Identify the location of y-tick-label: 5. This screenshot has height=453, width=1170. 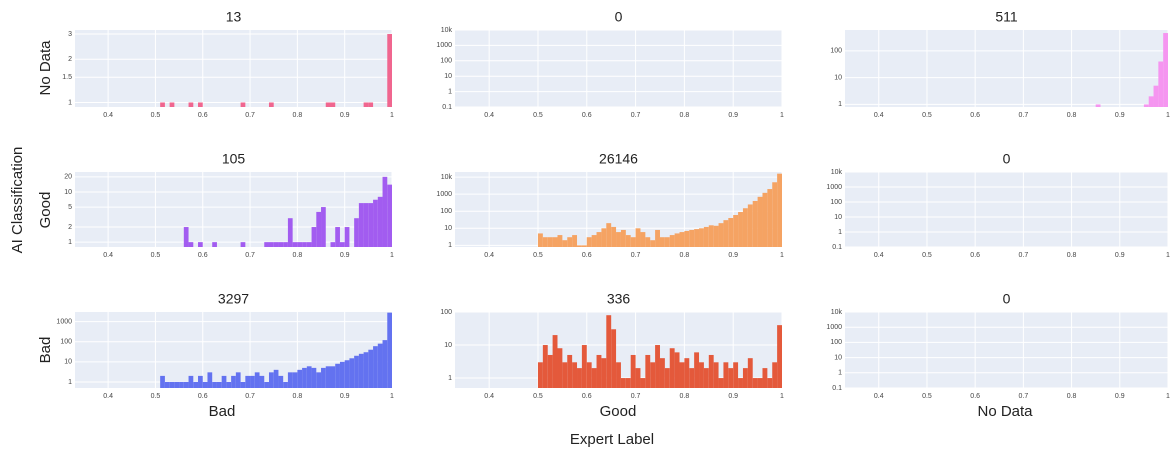
(70, 207).